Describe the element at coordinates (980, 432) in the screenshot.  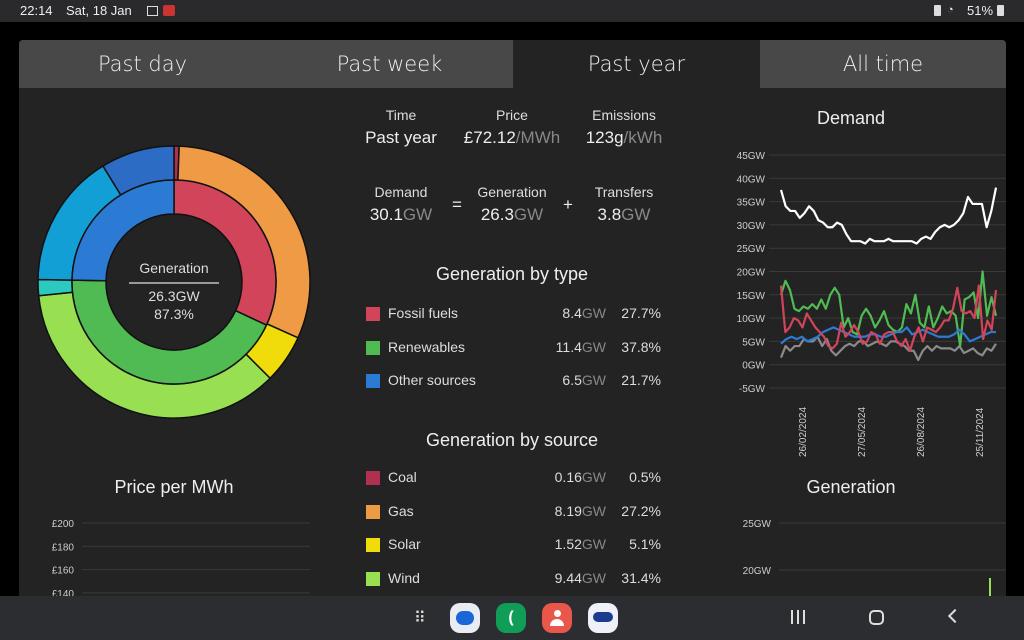
I see `x-tick-label: 25/11/2024` at that location.